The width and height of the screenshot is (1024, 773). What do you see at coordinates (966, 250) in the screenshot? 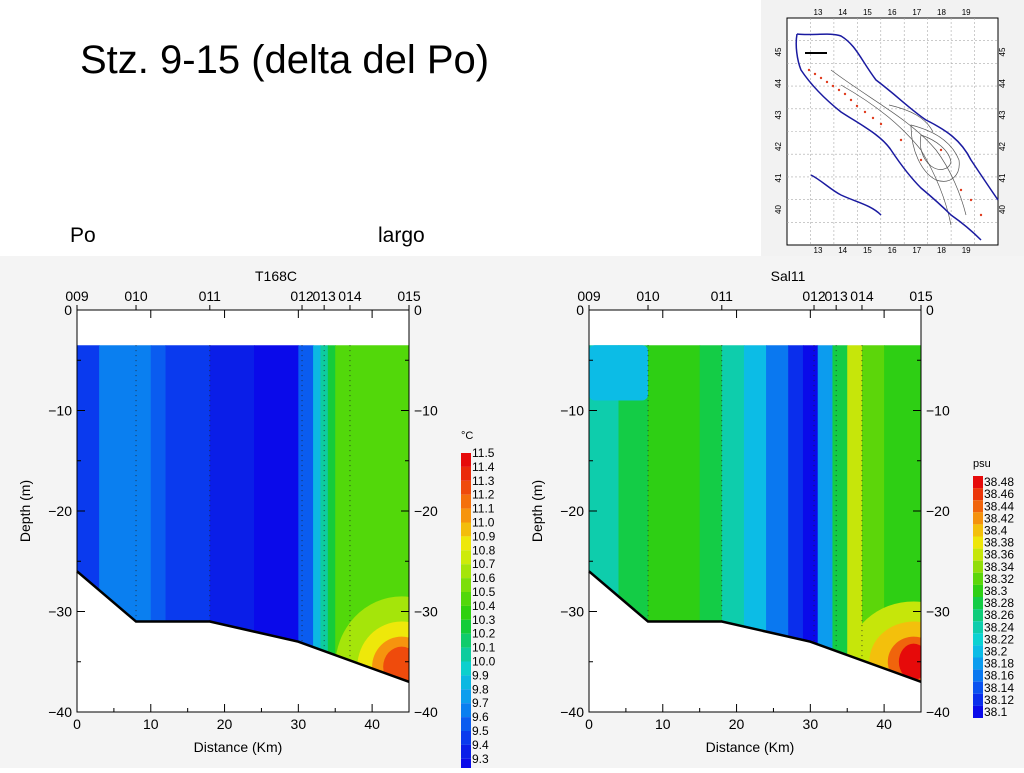
I see `map-lon-label-bottom: 19` at bounding box center [966, 250].